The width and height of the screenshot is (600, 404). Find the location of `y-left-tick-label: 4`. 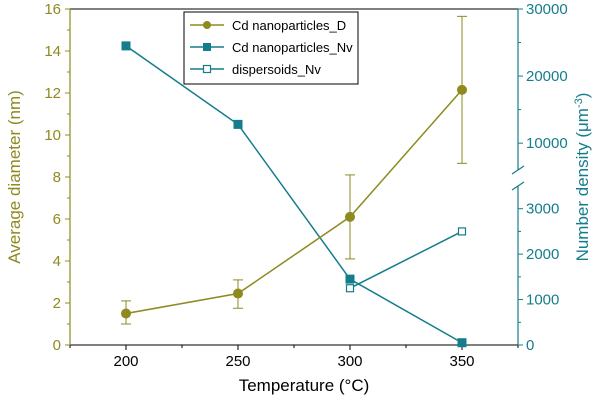

y-left-tick-label: 4 is located at coordinates (57, 261).